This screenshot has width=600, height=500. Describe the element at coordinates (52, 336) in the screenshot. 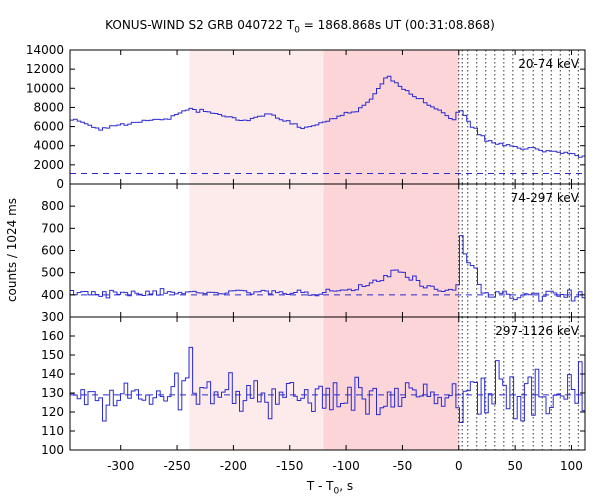

I see `y-tick-label: 160` at that location.